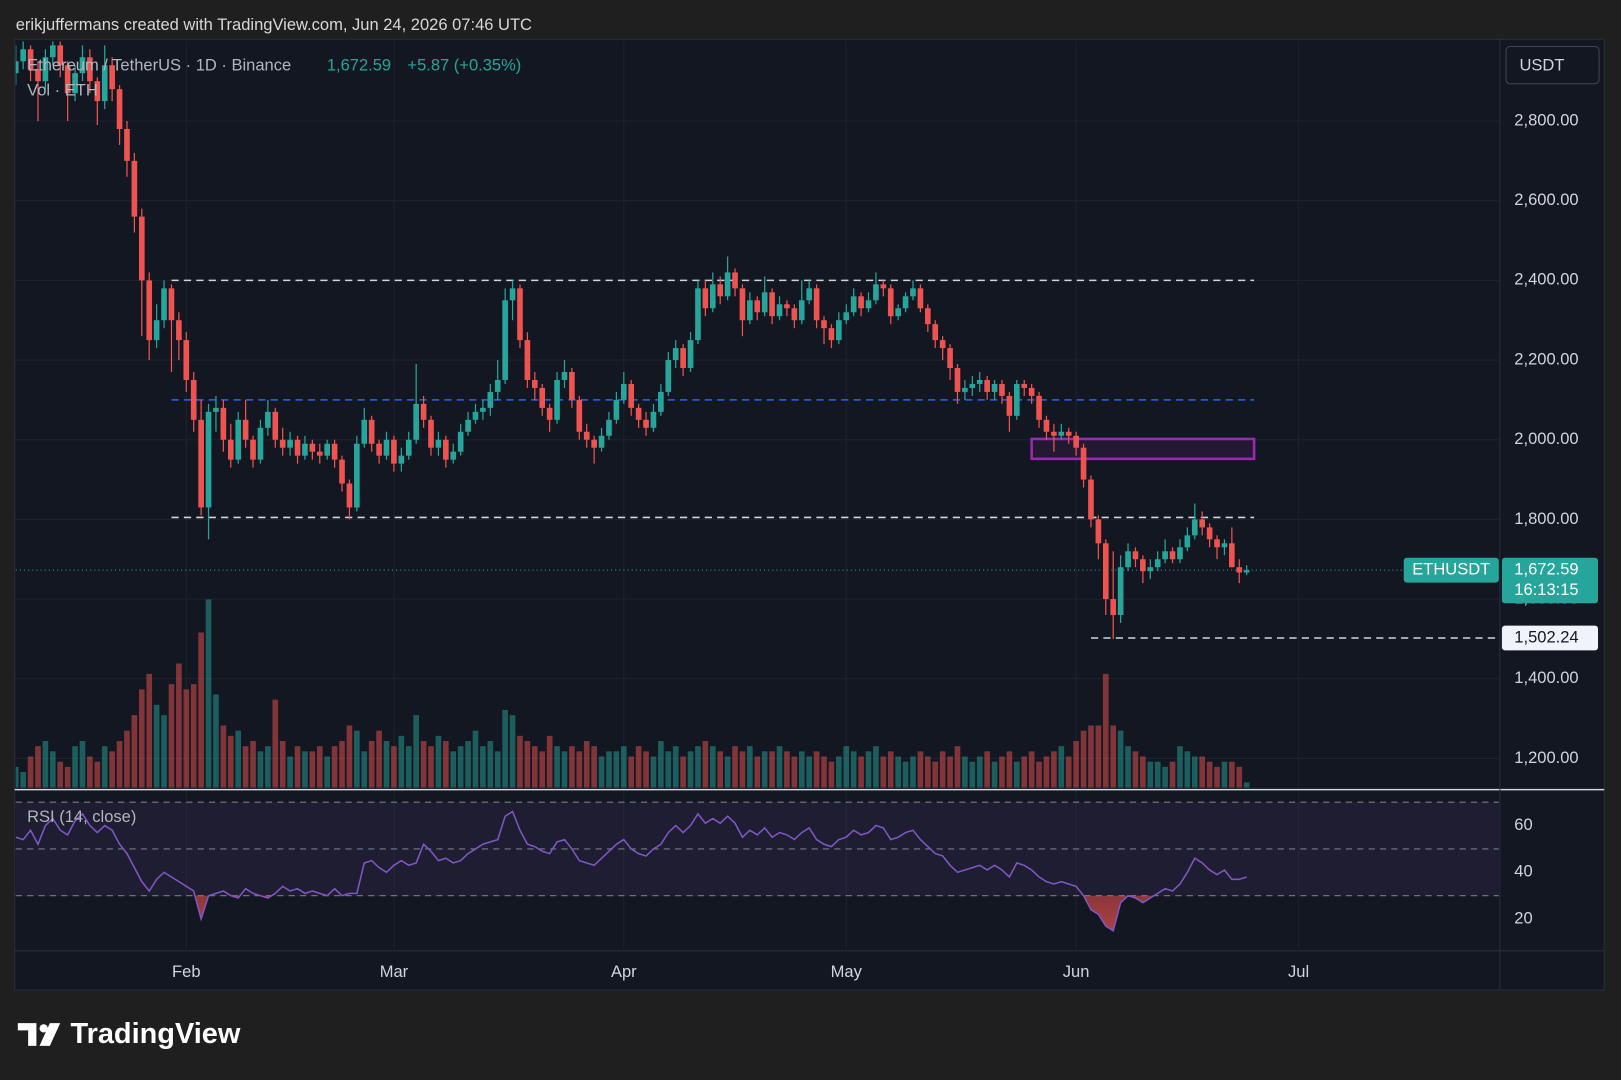  What do you see at coordinates (847, 971) in the screenshot?
I see `x-tick-label: May` at bounding box center [847, 971].